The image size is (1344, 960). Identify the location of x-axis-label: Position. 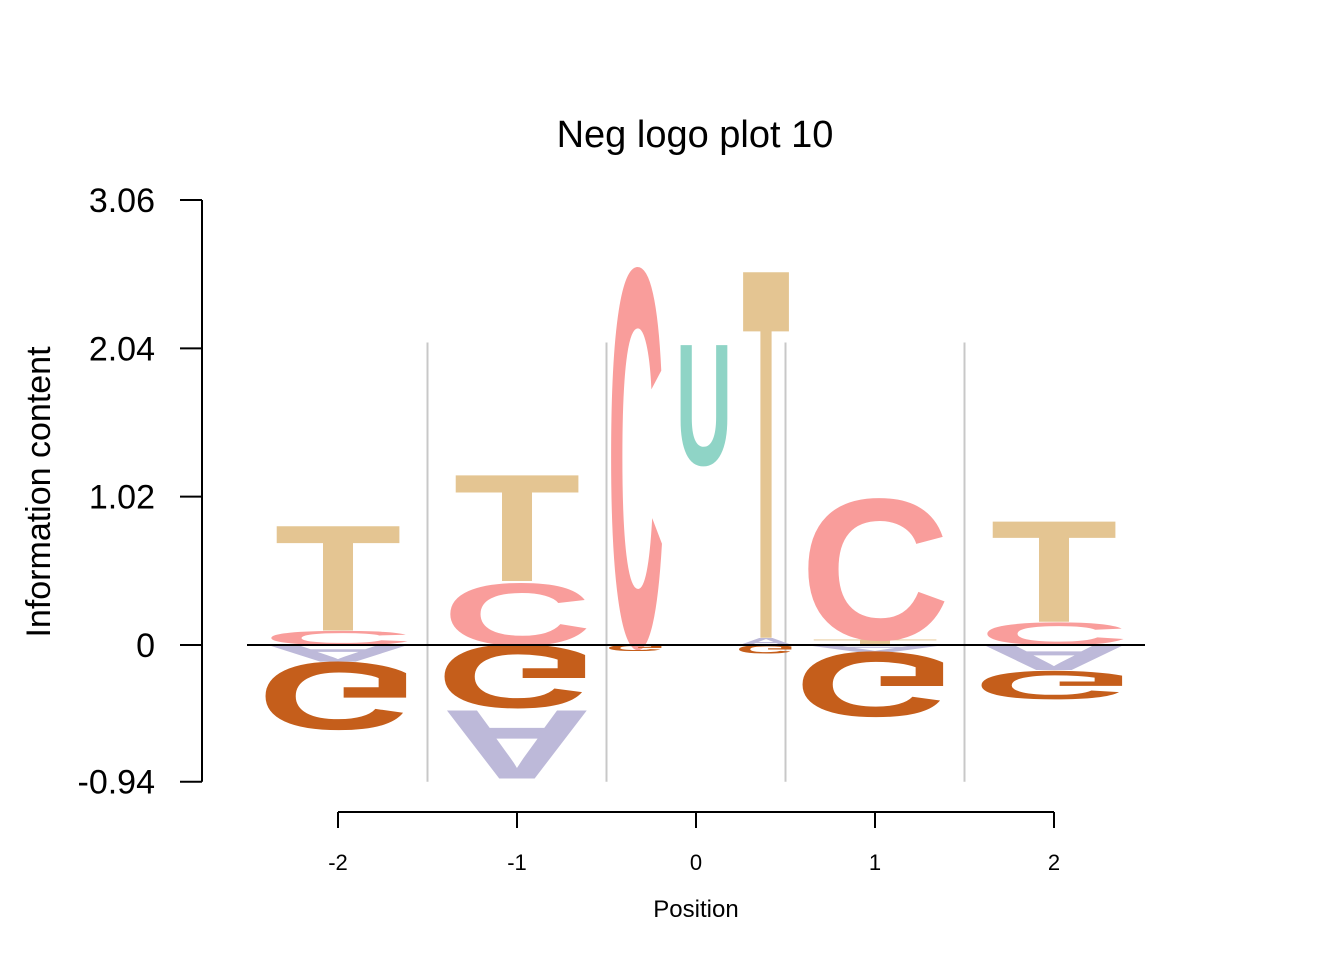
(695, 909).